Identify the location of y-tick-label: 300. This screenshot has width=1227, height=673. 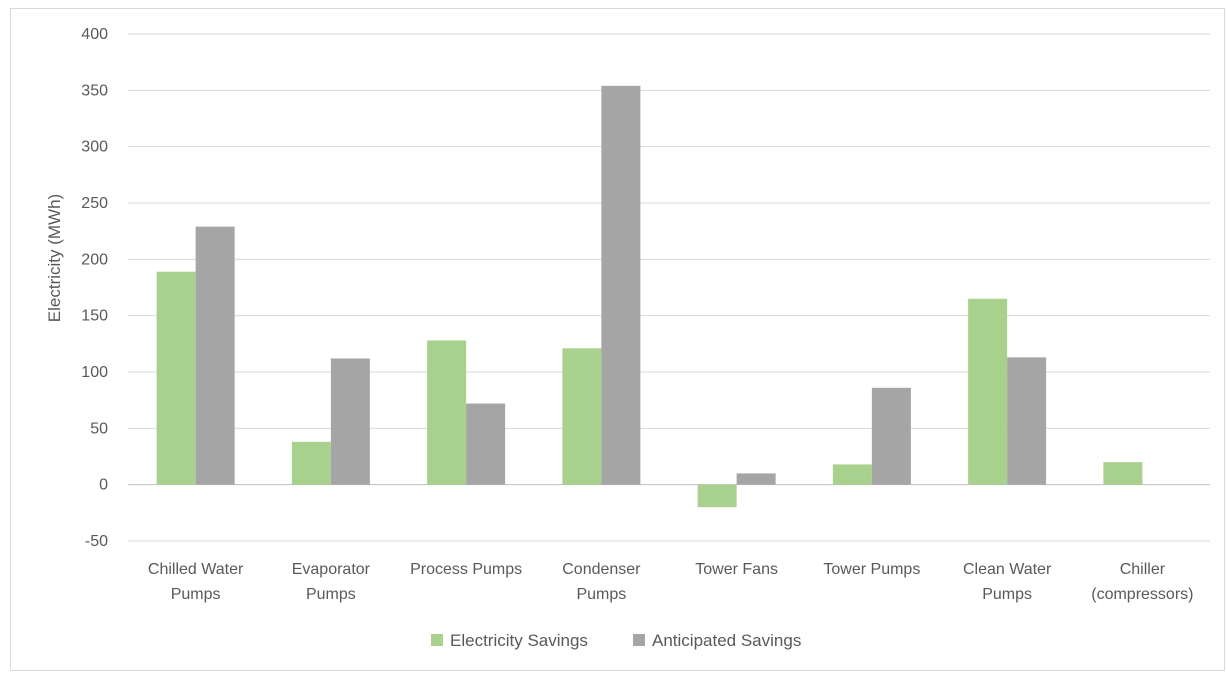
(94, 147).